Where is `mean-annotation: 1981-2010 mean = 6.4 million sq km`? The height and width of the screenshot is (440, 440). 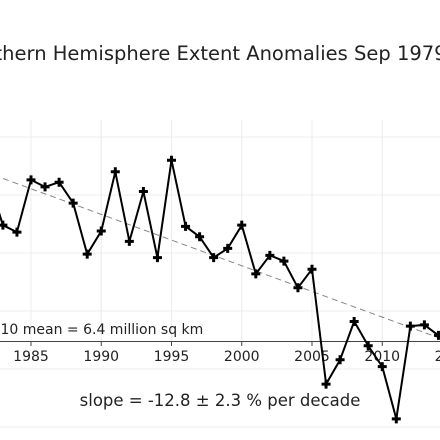 mean-annotation: 1981-2010 mean = 6.4 million sq km is located at coordinates (101, 330).